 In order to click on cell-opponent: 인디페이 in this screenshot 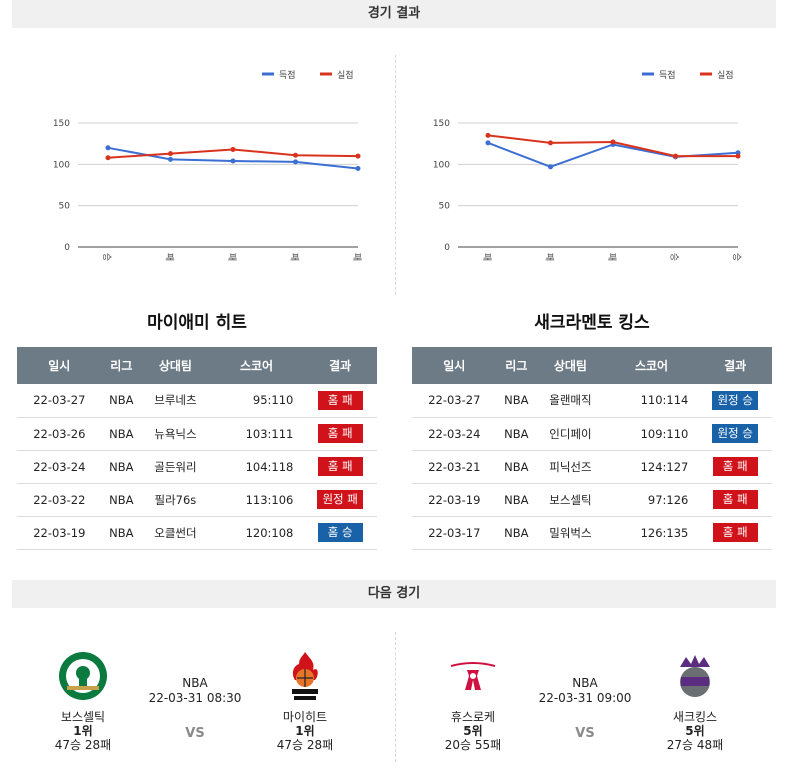, I will do `click(570, 434)`.